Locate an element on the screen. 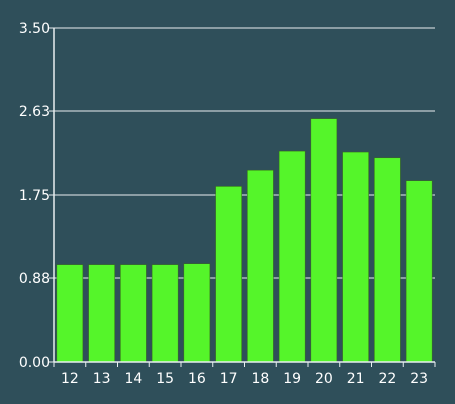 Image resolution: width=455 pixels, height=404 pixels. y-tick-label: 3.50 is located at coordinates (34, 29).